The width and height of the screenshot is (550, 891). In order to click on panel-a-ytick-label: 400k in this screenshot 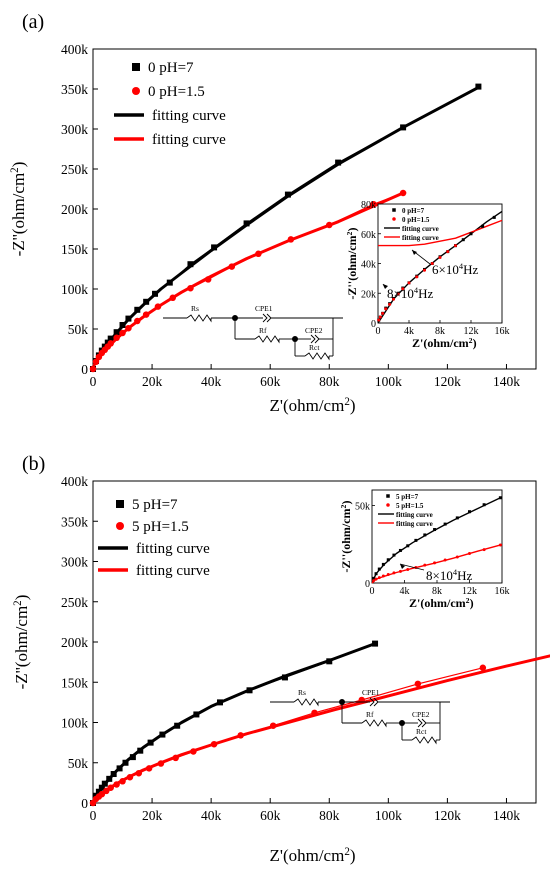, I will do `click(74, 49)`.